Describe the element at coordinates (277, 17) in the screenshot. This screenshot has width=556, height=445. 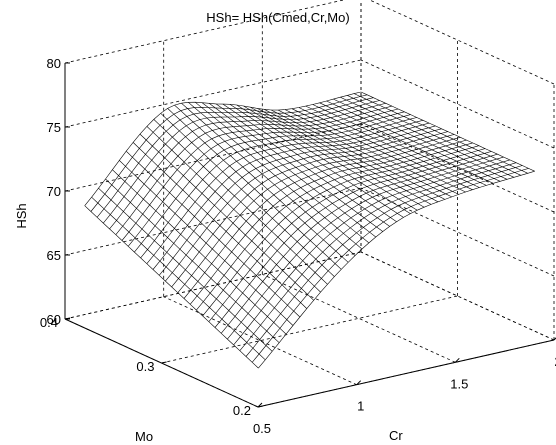
I see `chart-title: HSh= HSh(Cmed,Cr,Mo)` at that location.